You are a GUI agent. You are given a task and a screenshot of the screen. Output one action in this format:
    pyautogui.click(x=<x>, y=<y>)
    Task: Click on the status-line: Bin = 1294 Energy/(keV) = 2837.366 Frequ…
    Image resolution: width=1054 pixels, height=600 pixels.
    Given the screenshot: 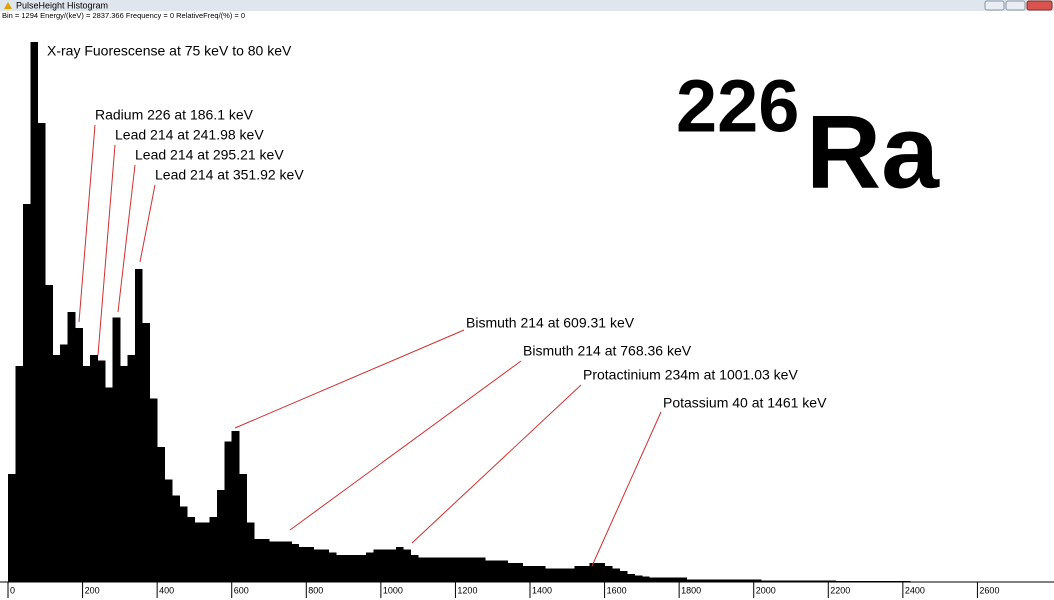 What is the action you would take?
    pyautogui.click(x=123, y=15)
    